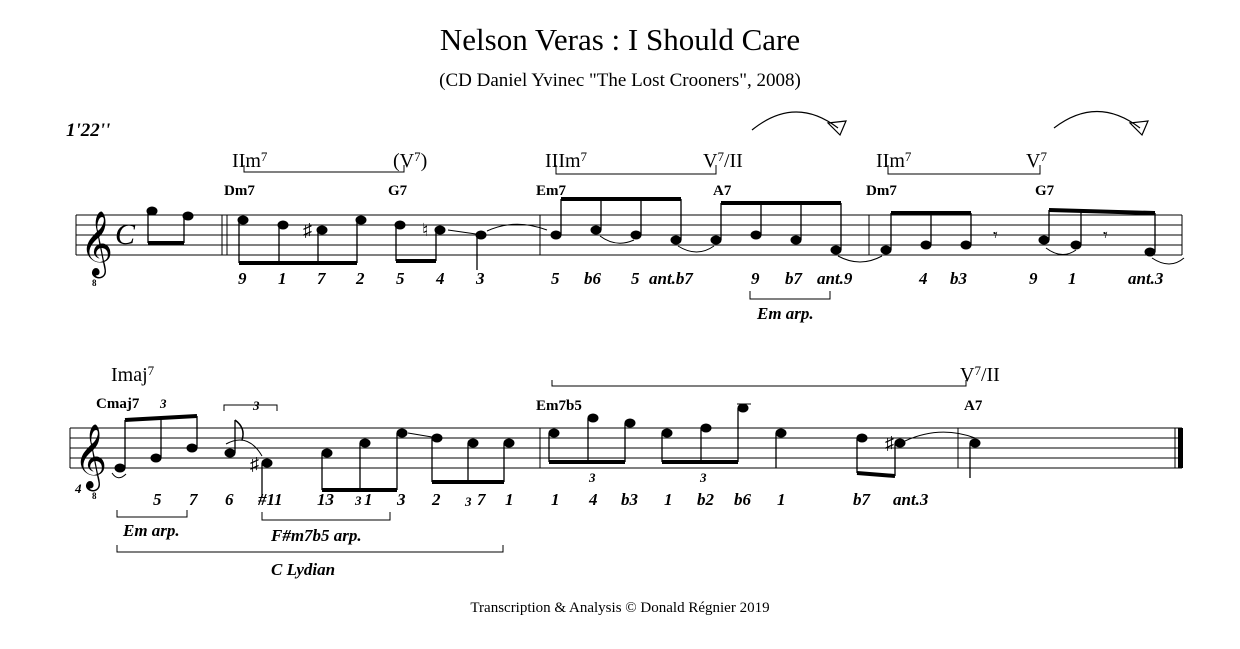 The image size is (1240, 649). Describe the element at coordinates (1180, 448) in the screenshot. I see `final-barline` at that location.